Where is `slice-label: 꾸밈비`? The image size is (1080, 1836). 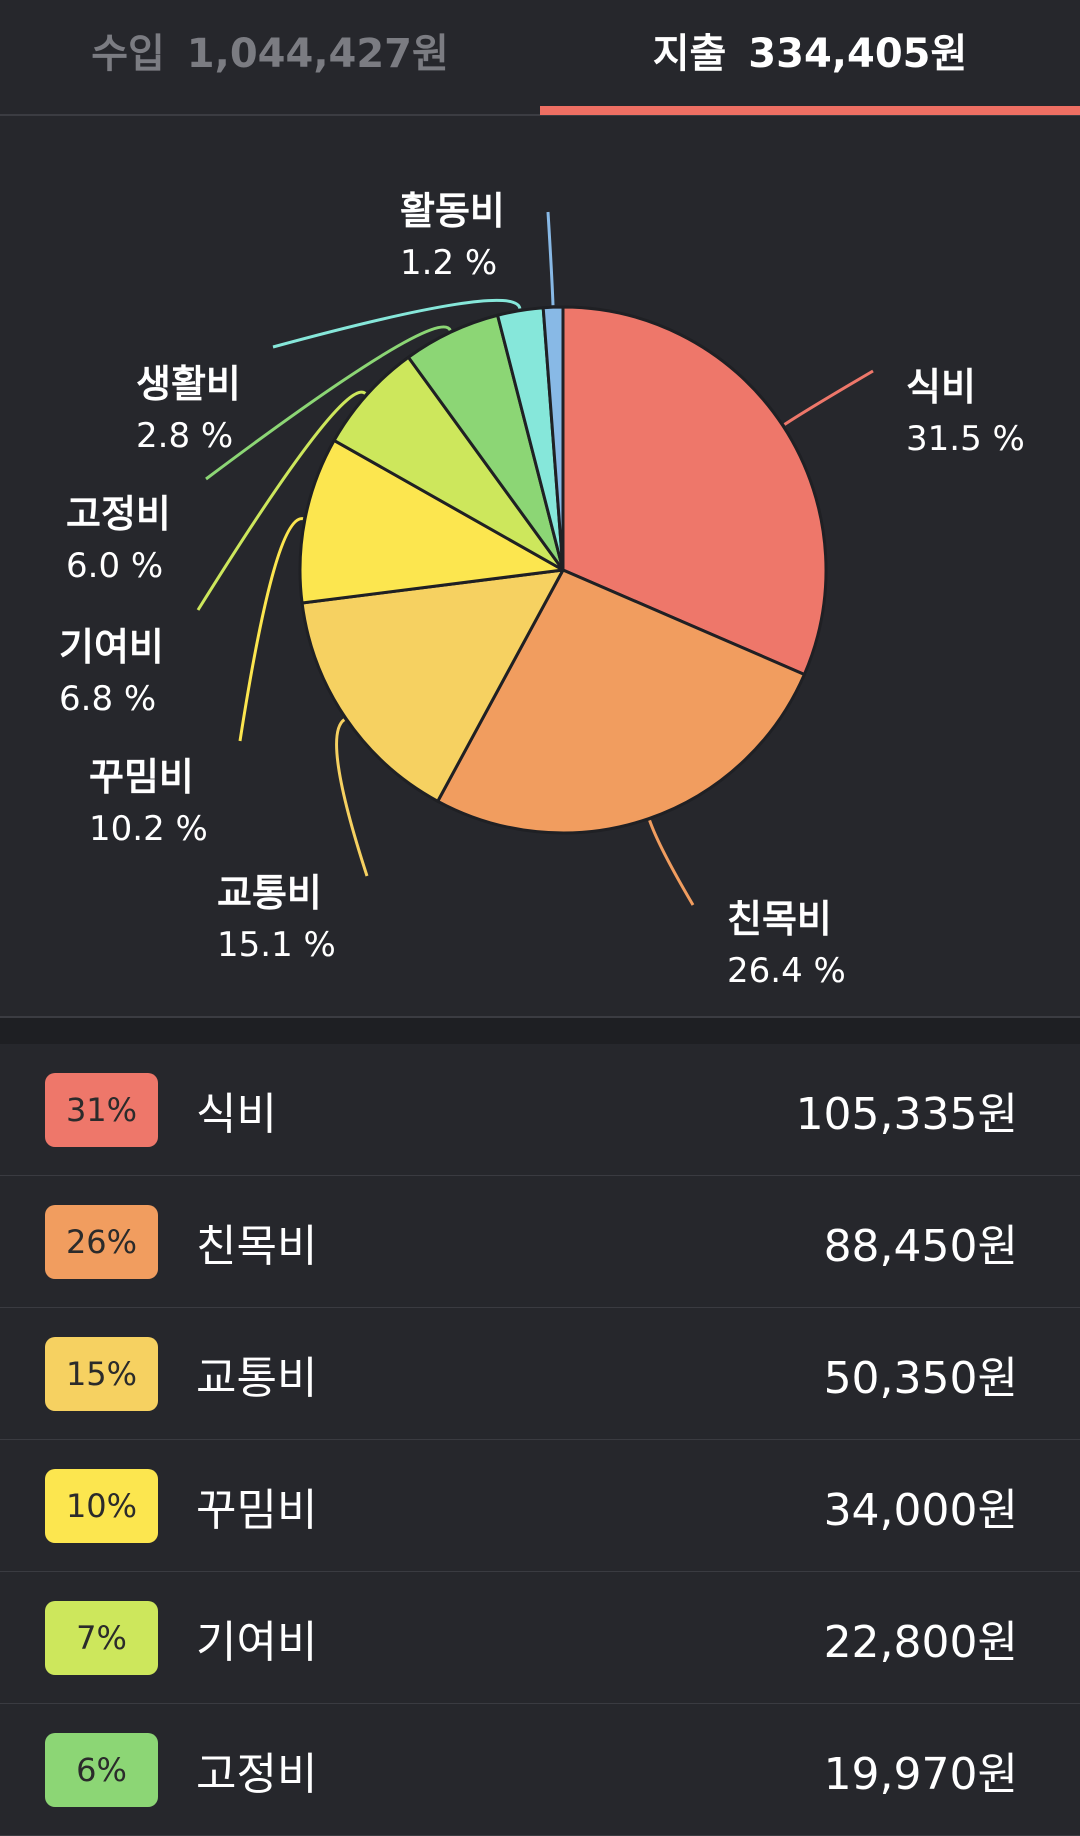 slice-label: 꾸밈비 is located at coordinates (141, 777).